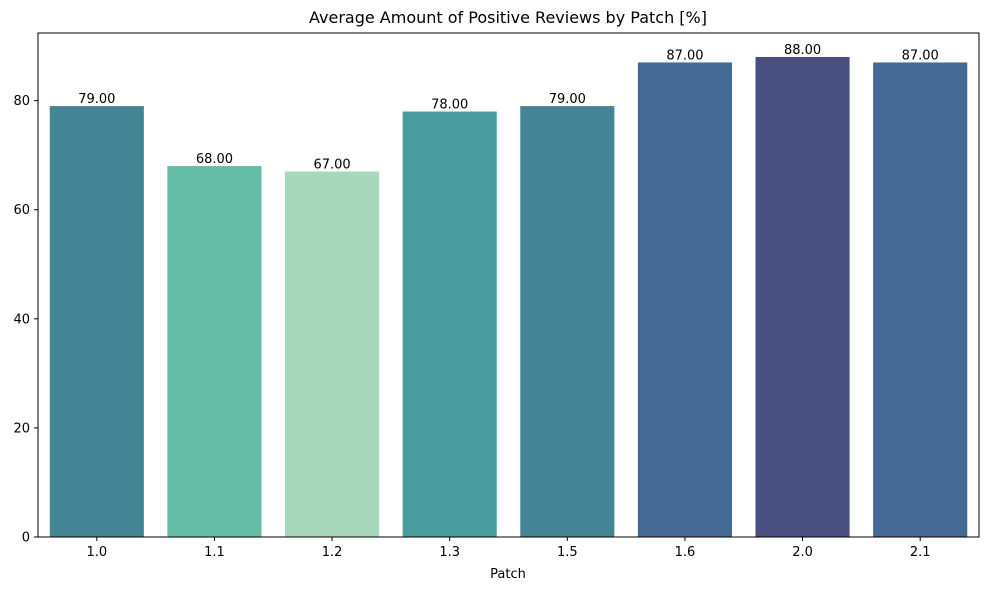 The height and width of the screenshot is (590, 990). I want to click on x-tick-label: 1.0, so click(96, 552).